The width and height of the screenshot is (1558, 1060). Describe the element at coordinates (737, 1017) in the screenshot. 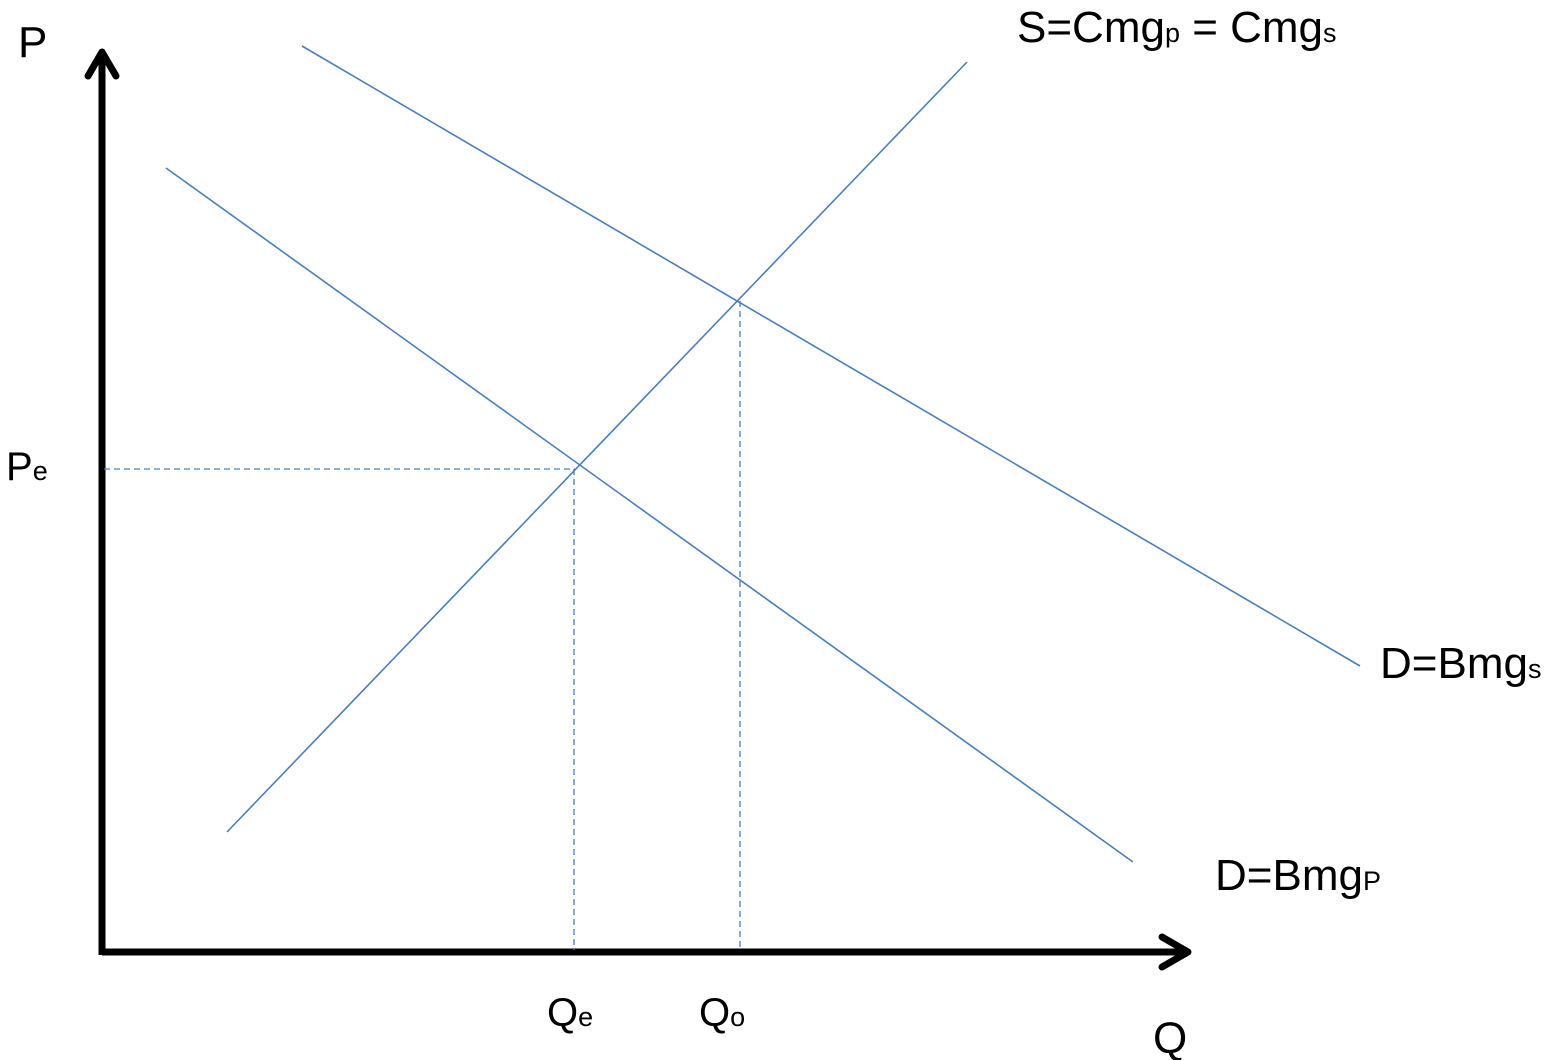

I see `qo-label-sub: o` at that location.